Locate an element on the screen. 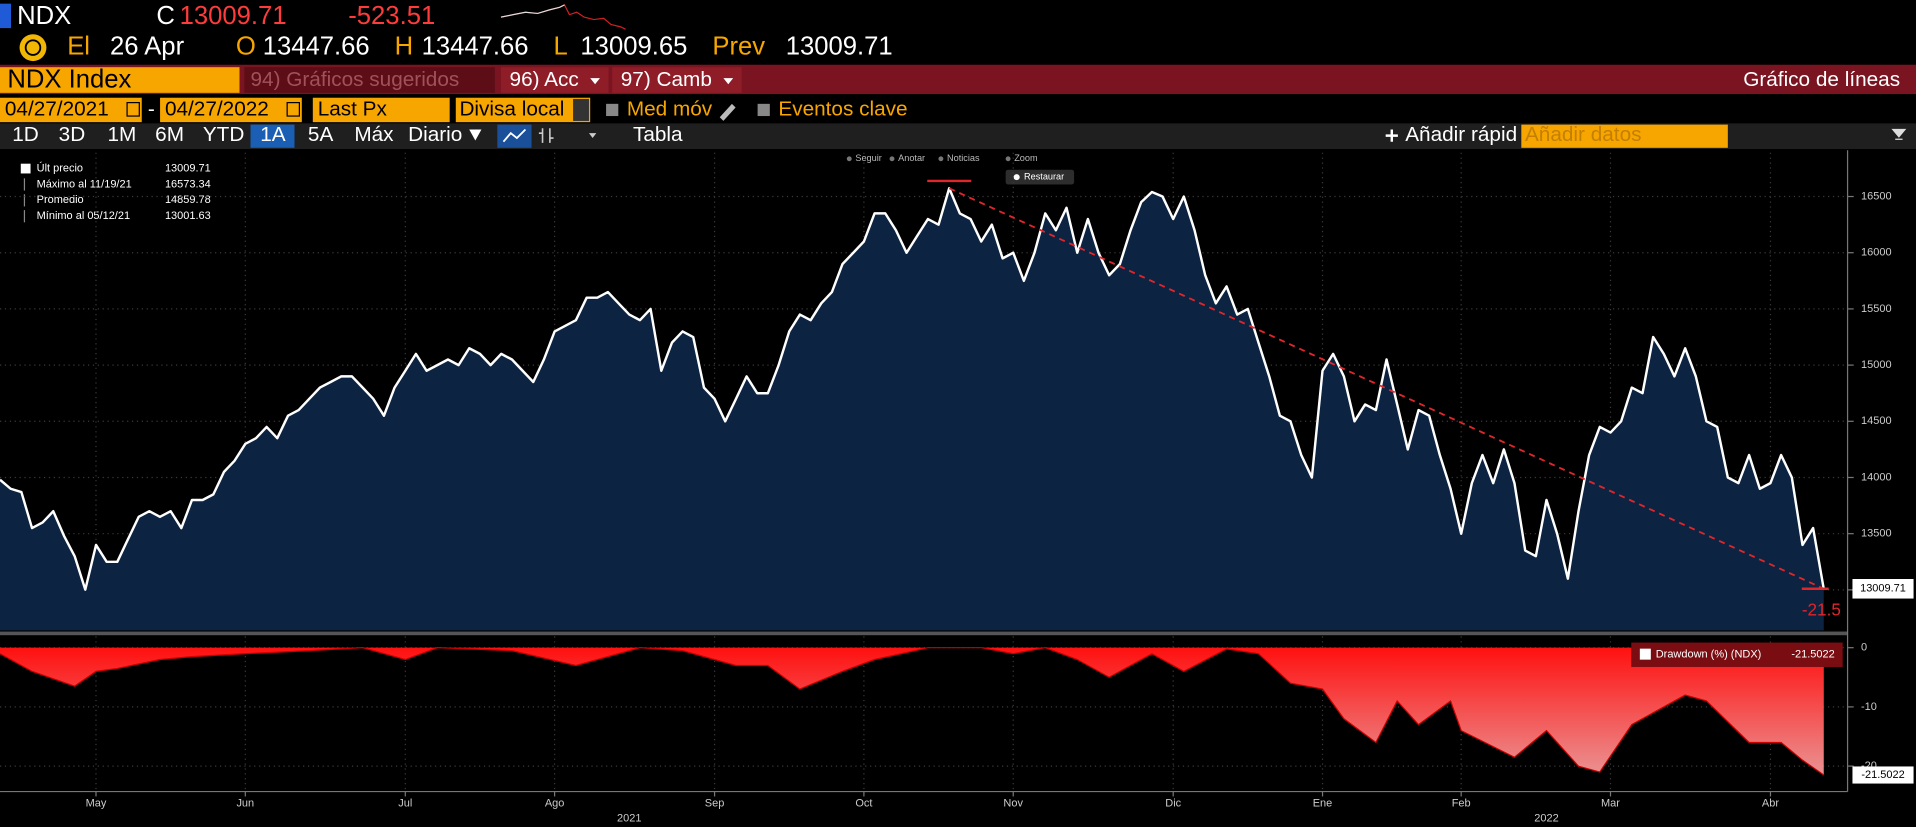 The width and height of the screenshot is (1916, 827). tool-button: Zoom is located at coordinates (1026, 158).